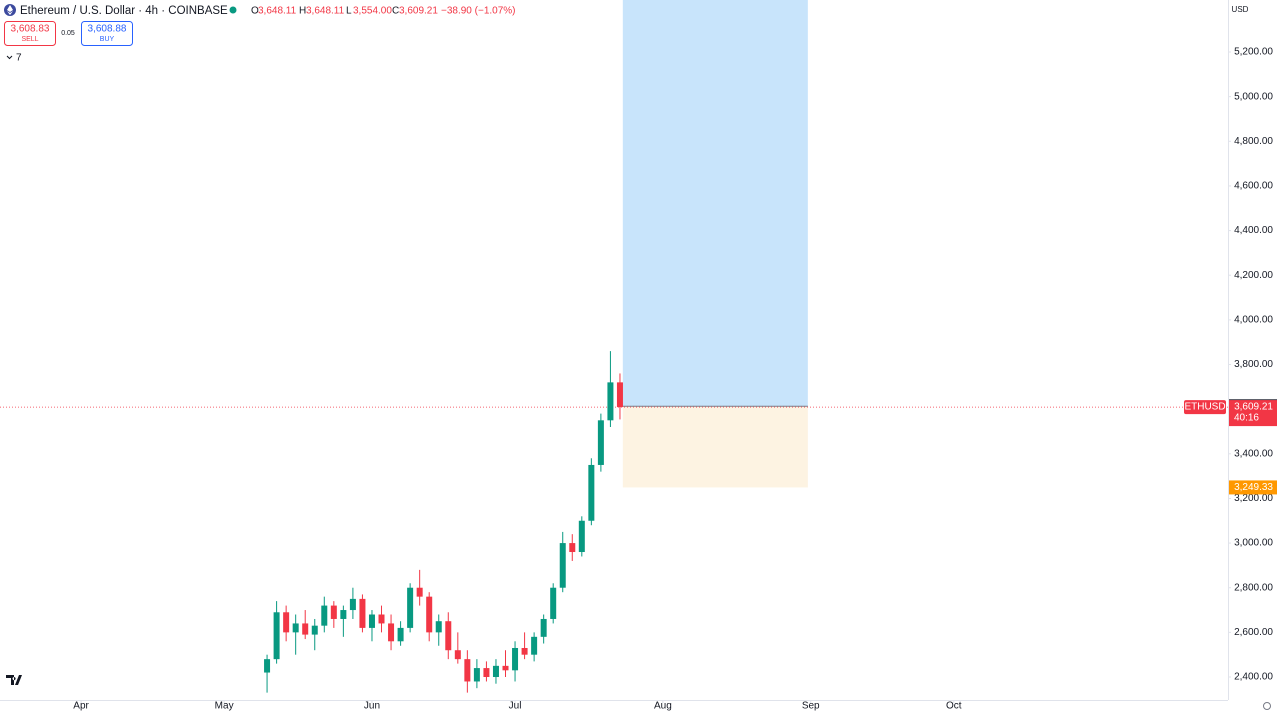 The height and width of the screenshot is (715, 1280). I want to click on x-tick-label: Sep, so click(811, 706).